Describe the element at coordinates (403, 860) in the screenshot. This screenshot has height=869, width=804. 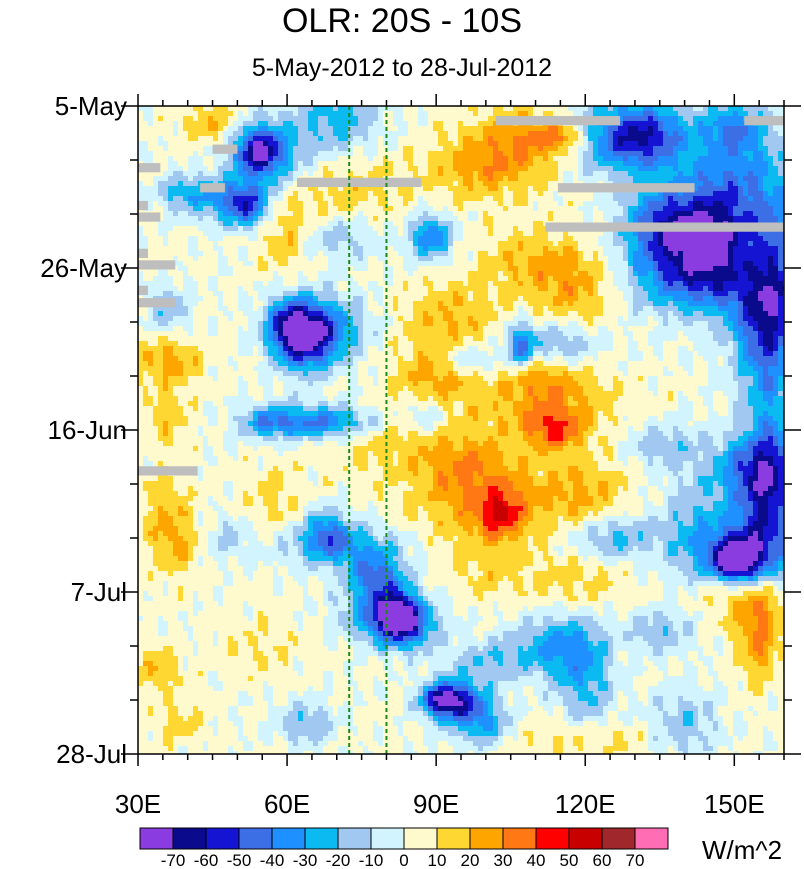
I see `colorbar-label: 0` at that location.